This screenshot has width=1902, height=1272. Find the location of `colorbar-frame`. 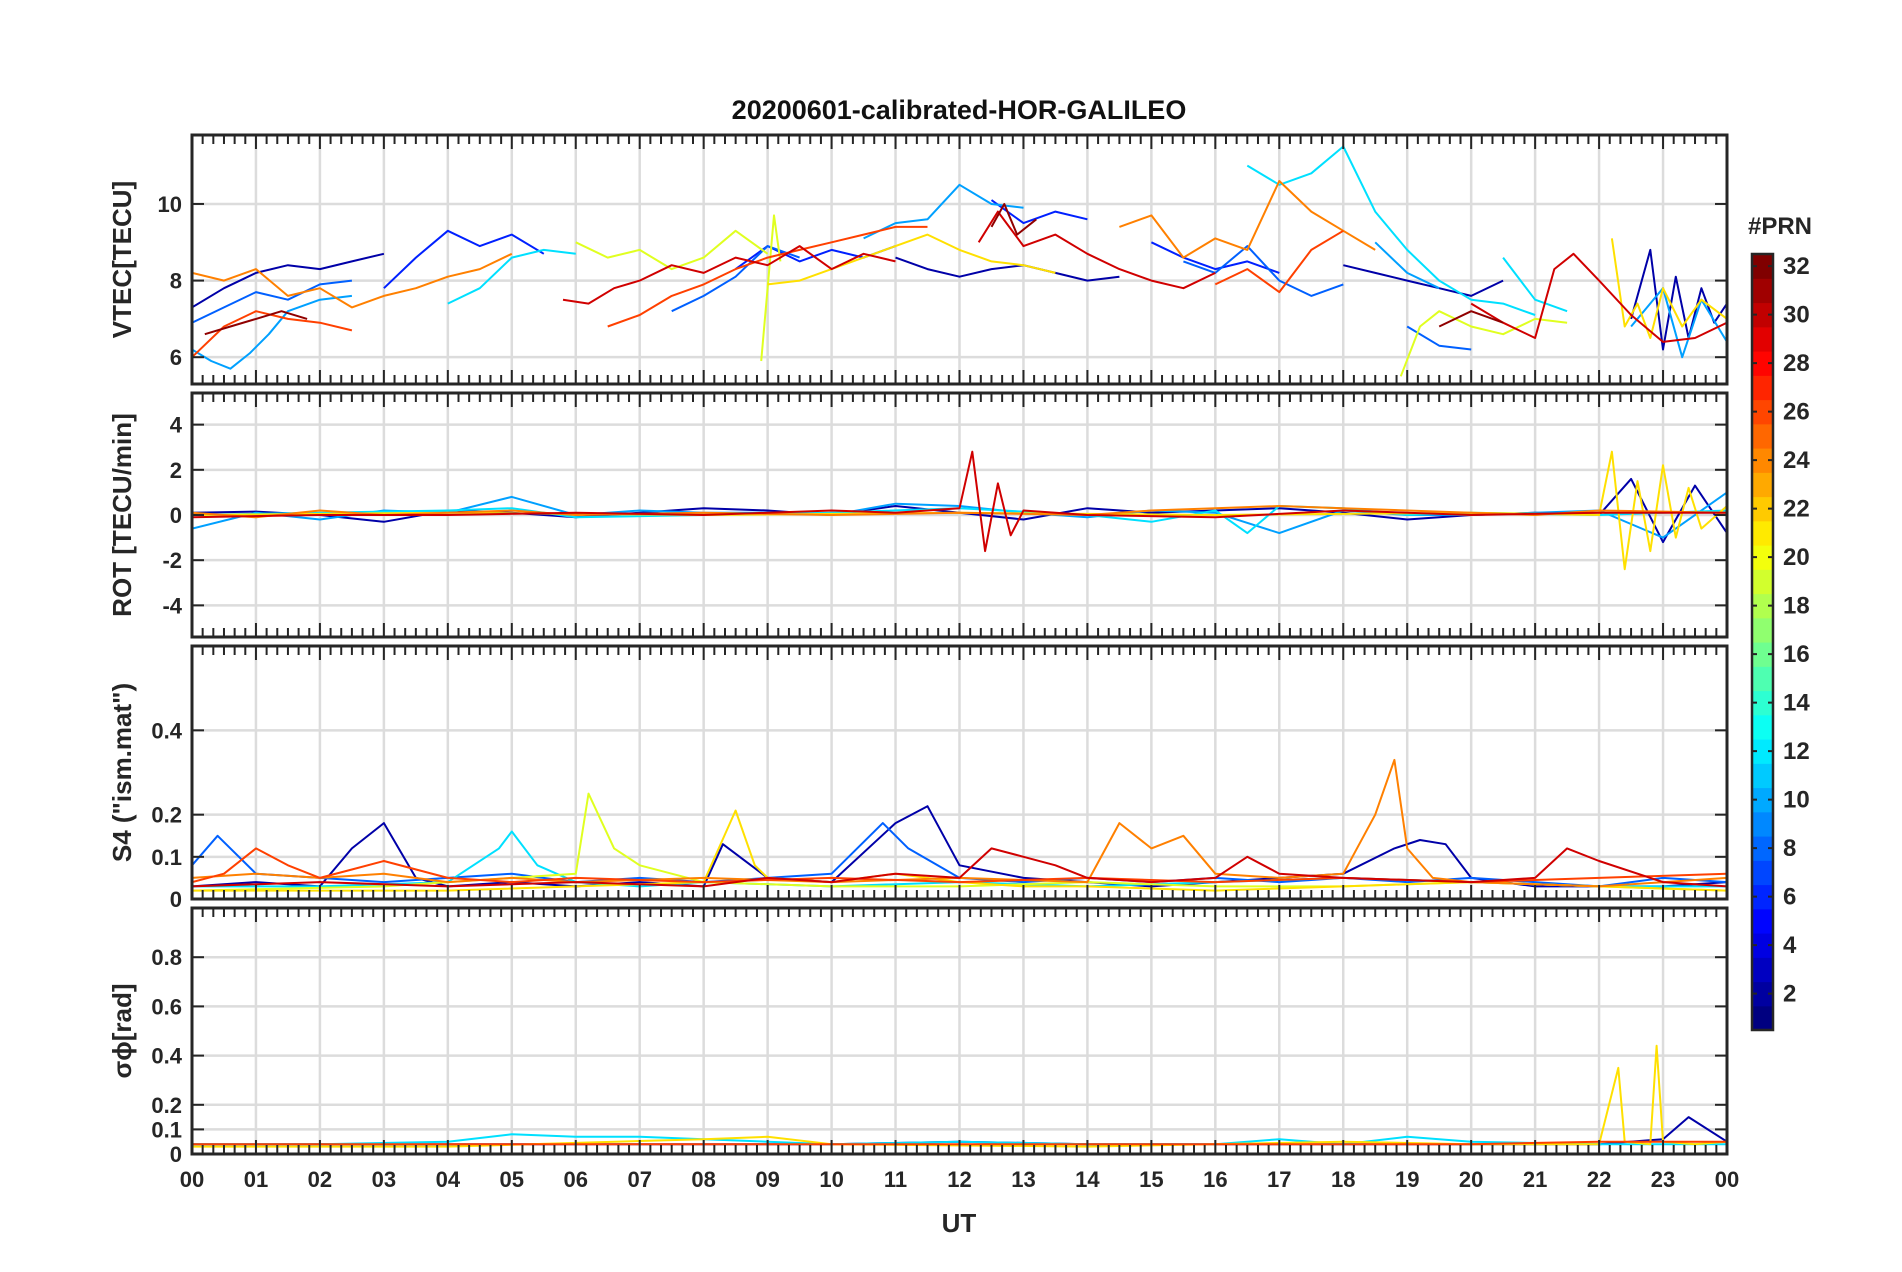

colorbar-frame is located at coordinates (1762, 642).